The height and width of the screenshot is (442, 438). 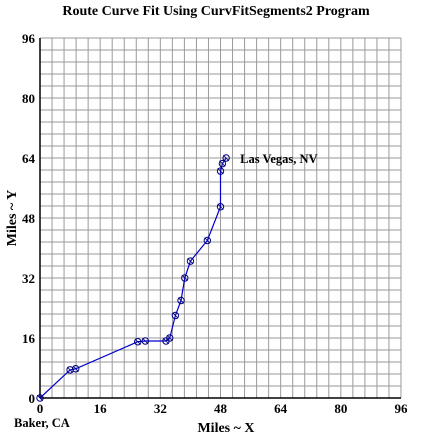 What do you see at coordinates (278, 159) in the screenshot?
I see `annotation-label: Las Vegas, NV` at bounding box center [278, 159].